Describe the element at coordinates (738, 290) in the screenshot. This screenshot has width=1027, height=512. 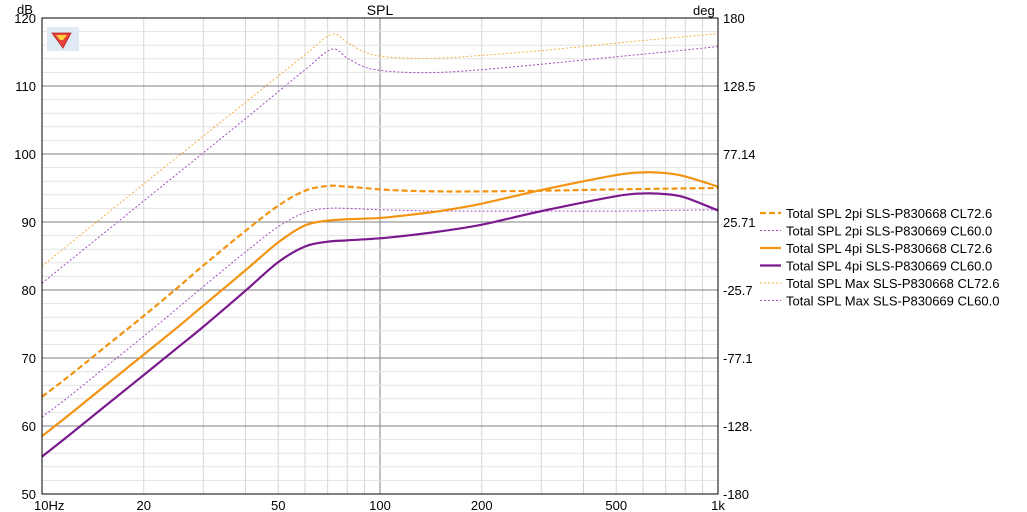
I see `y-right-tick-label: -25.7` at that location.